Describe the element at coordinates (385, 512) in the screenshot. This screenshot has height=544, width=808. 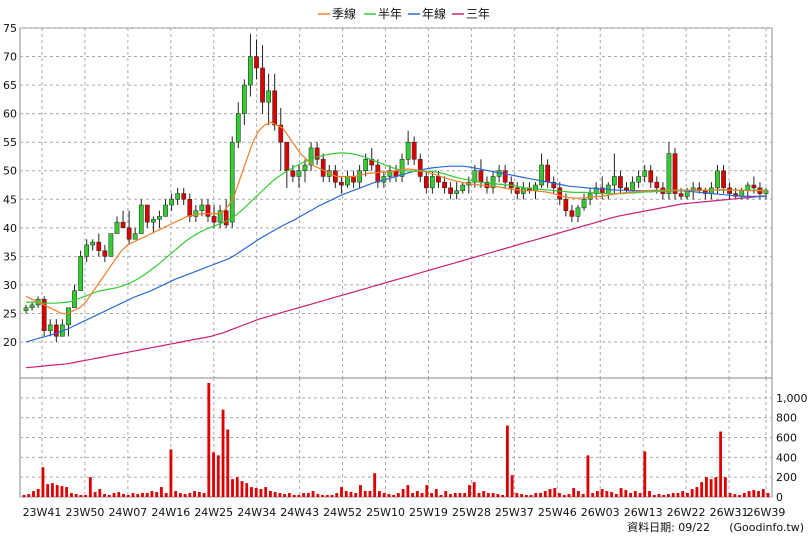
I see `x-tick-label: 25W10` at that location.